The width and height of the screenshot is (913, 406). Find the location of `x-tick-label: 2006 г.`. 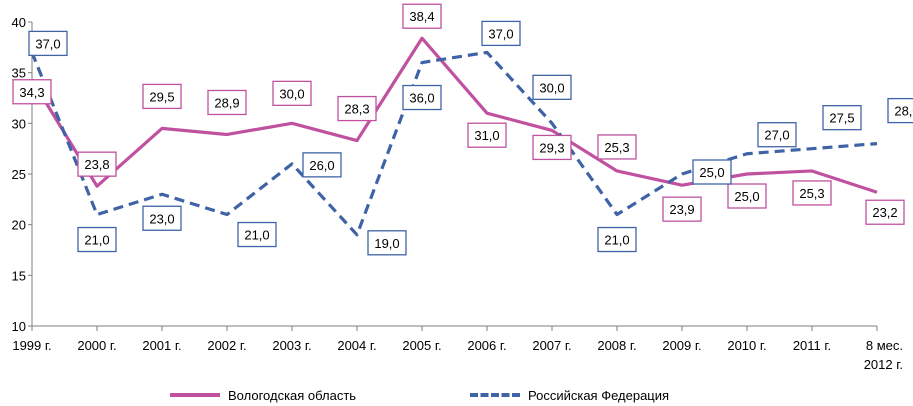

x-tick-label: 2006 г. is located at coordinates (486, 345).